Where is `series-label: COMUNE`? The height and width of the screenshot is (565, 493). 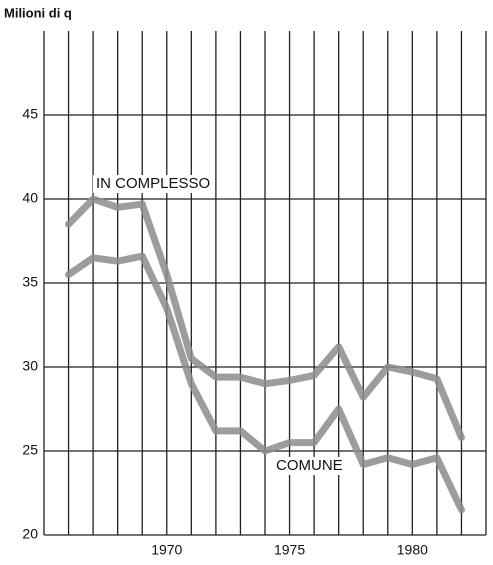
series-label: COMUNE is located at coordinates (309, 465).